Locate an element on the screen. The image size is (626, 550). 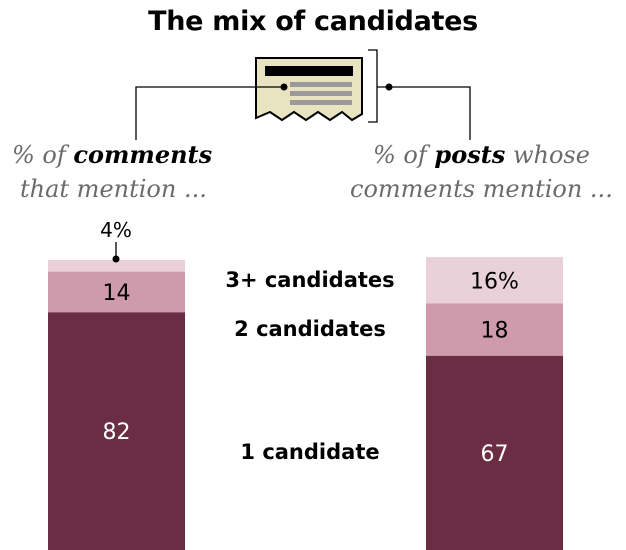
callout-leader is located at coordinates (116, 252).